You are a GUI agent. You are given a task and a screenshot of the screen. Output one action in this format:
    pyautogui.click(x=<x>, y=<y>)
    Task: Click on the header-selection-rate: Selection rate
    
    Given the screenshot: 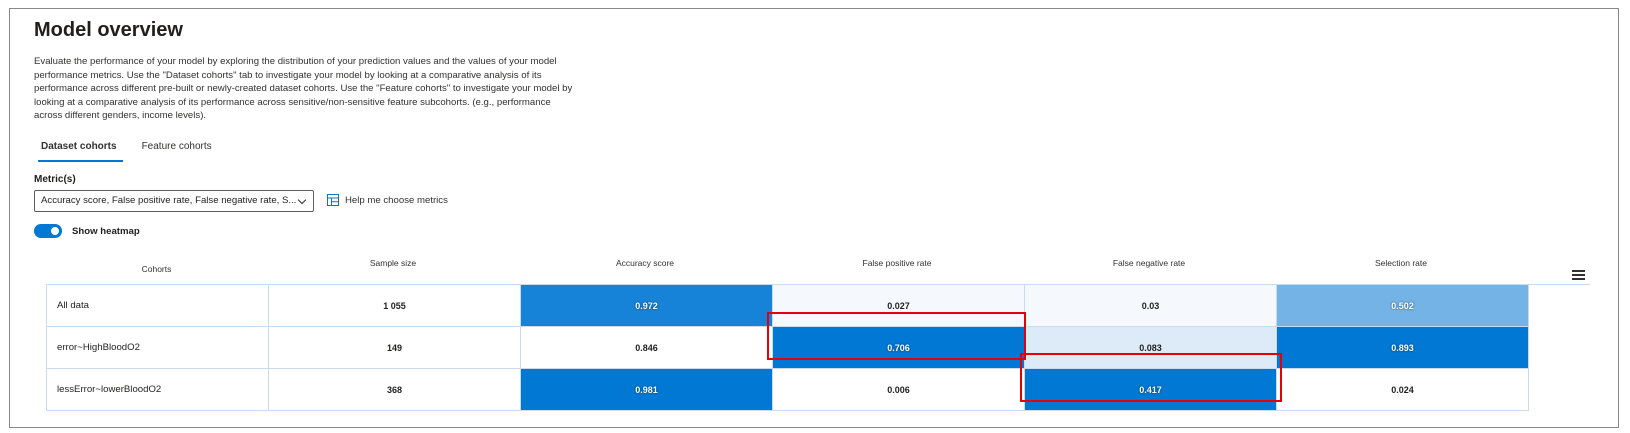 What is the action you would take?
    pyautogui.click(x=1401, y=263)
    